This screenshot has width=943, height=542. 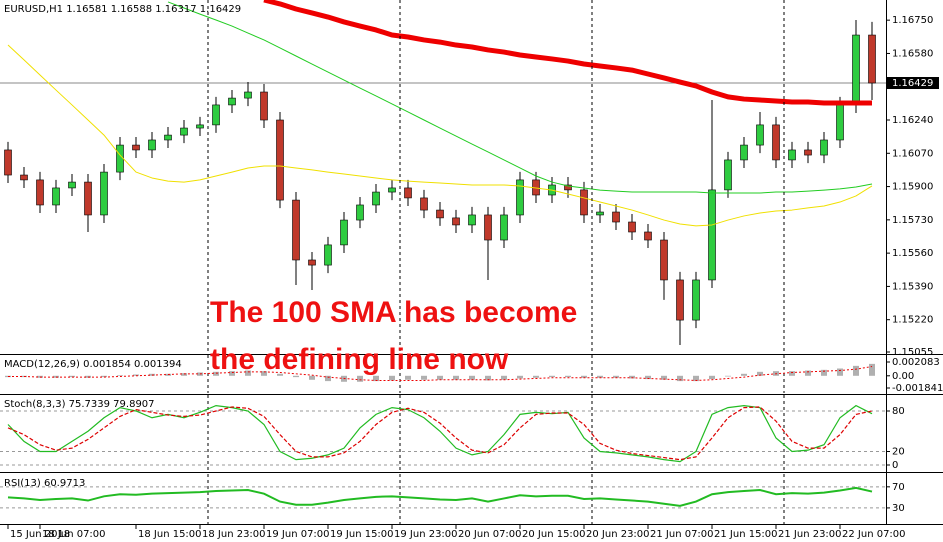 I want to click on y-tick-label: 1.16580, so click(x=912, y=53).